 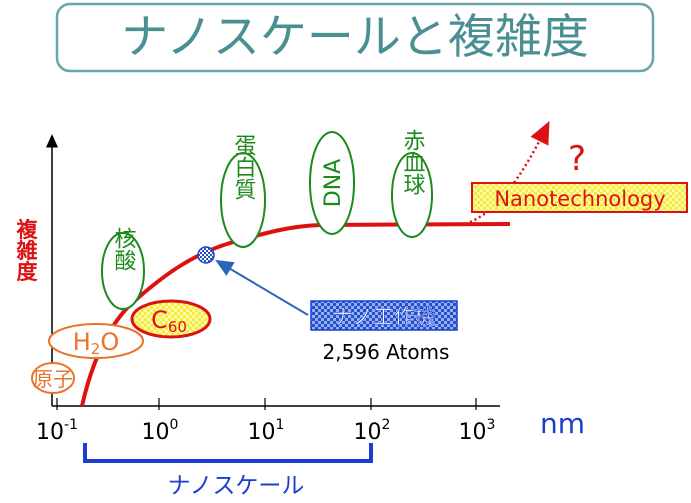 What do you see at coordinates (386, 352) in the screenshot?
I see `atoms-count-label: 2,596 Atoms` at bounding box center [386, 352].